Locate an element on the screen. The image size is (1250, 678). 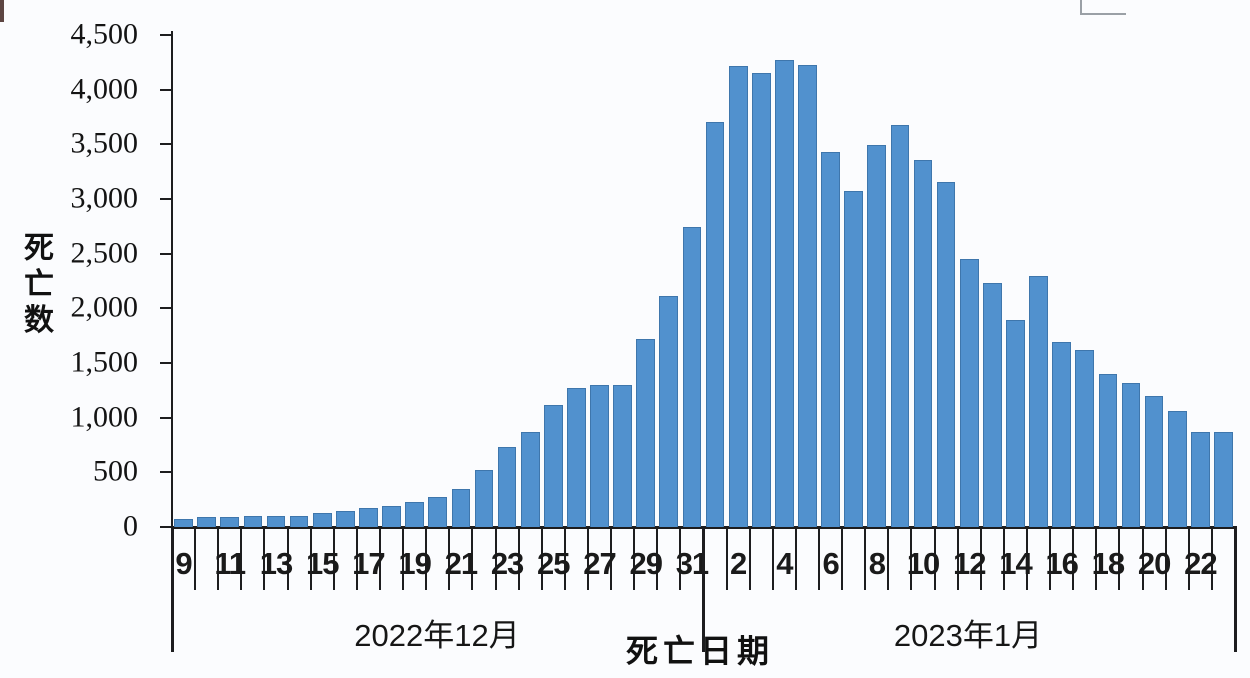
x-tick-label: 20 is located at coordinates (1154, 563).